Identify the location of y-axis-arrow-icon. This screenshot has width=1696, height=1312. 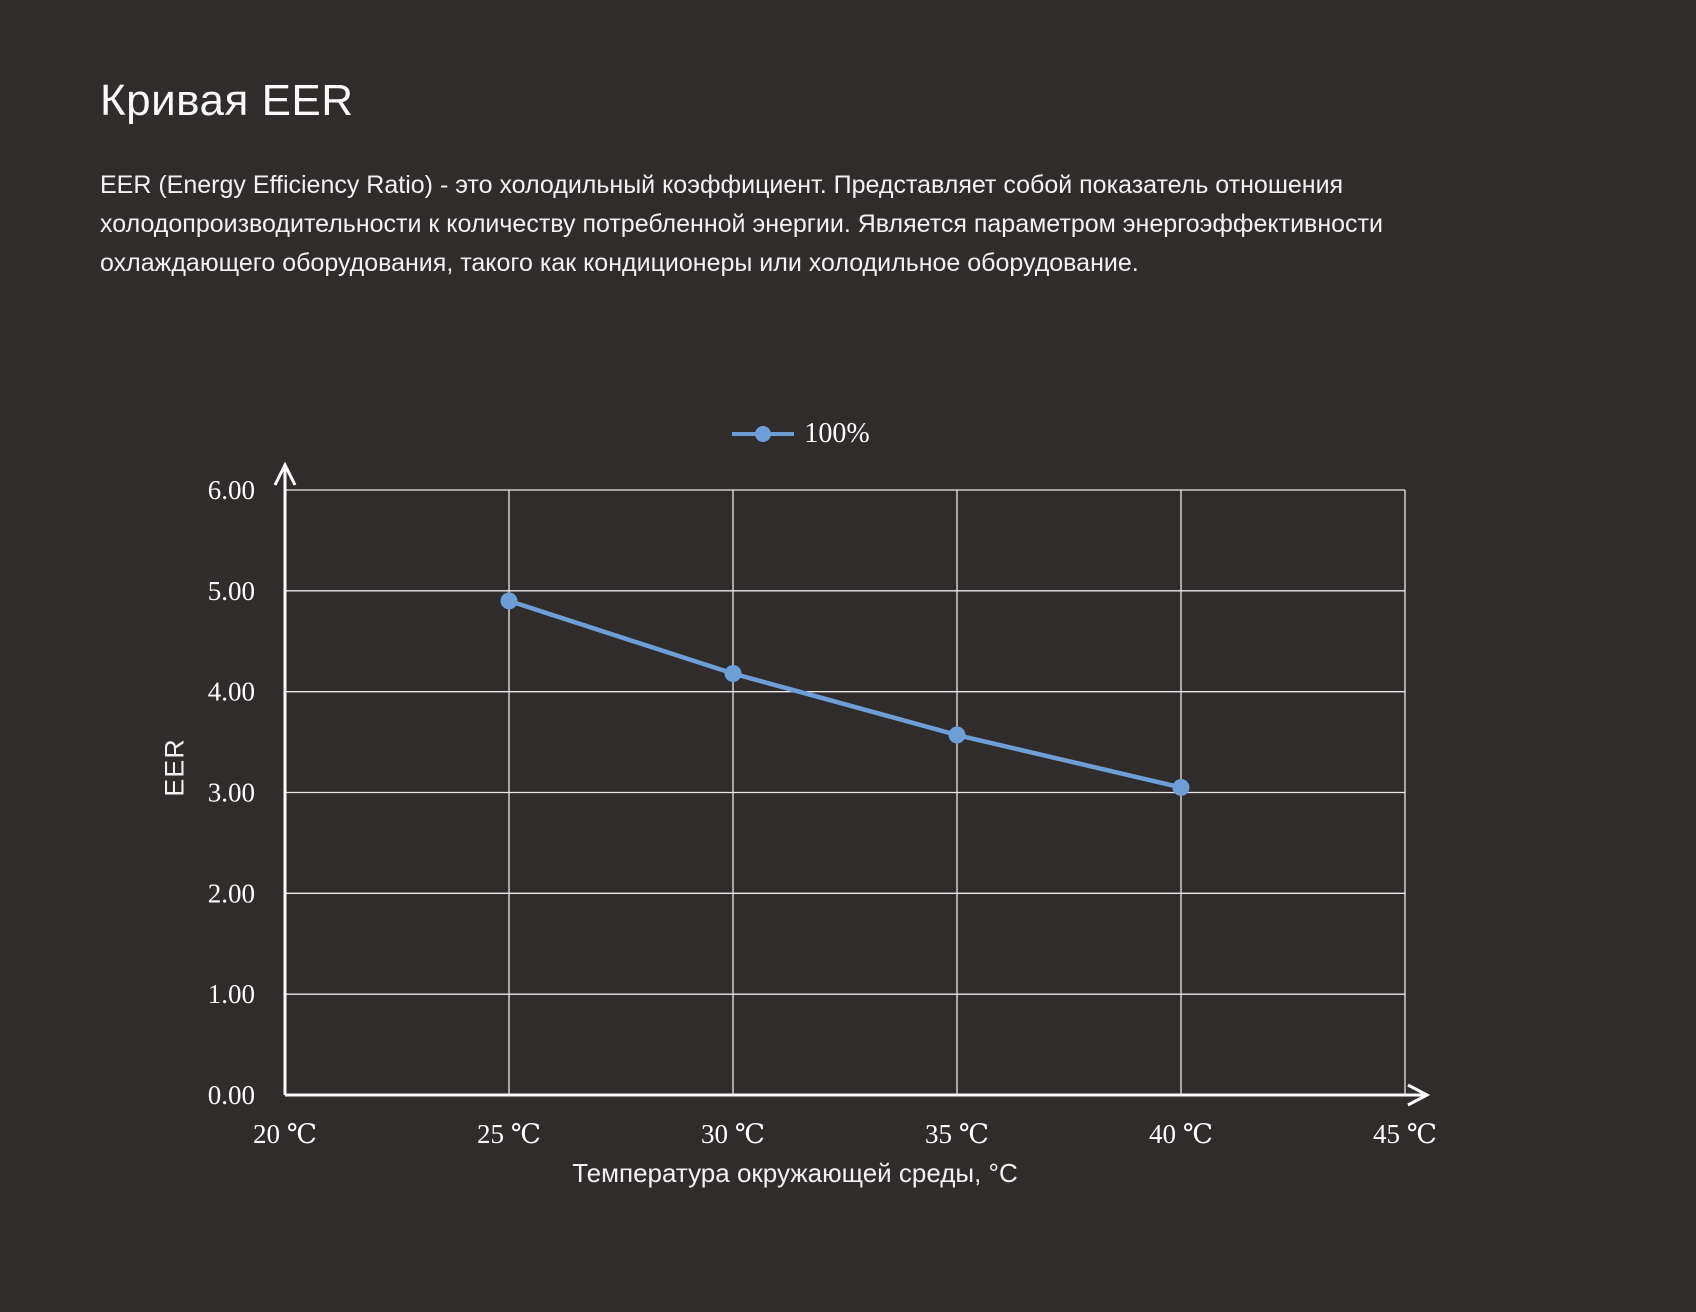
(285, 473).